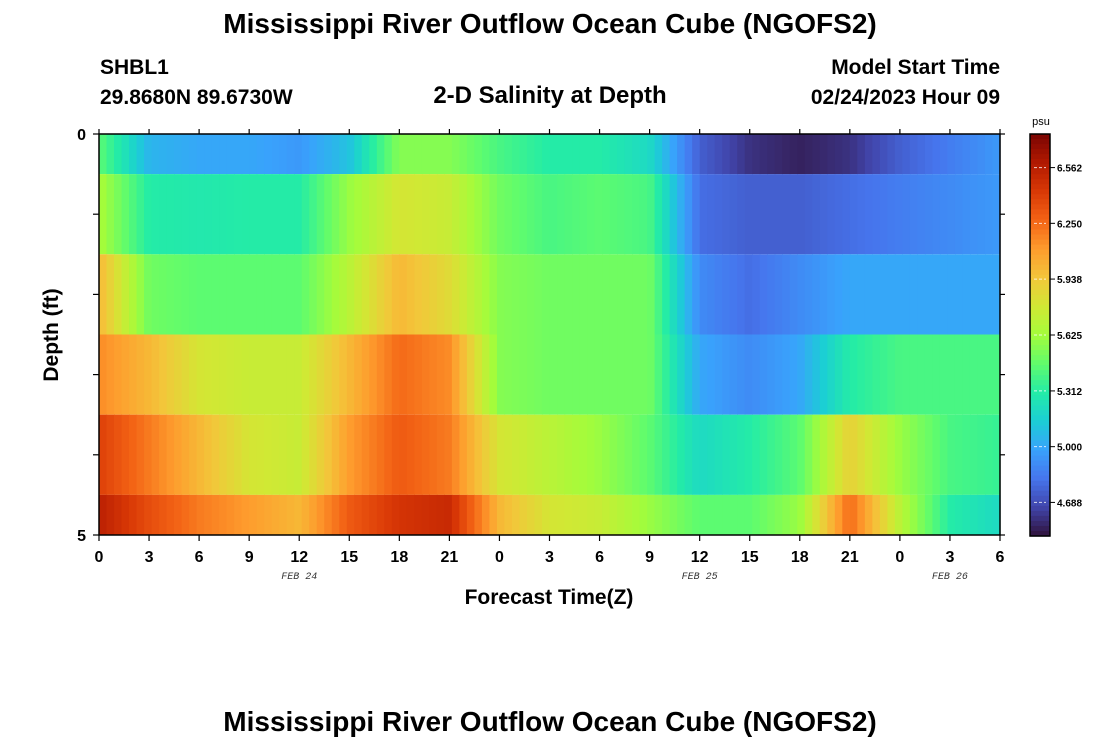 The width and height of the screenshot is (1100, 750). I want to click on y-tick-label: 5, so click(81, 536).